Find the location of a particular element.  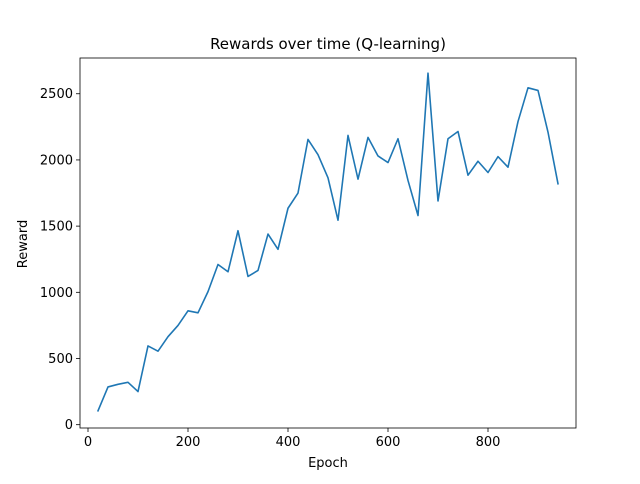

x-tick-label: 600 is located at coordinates (388, 442).